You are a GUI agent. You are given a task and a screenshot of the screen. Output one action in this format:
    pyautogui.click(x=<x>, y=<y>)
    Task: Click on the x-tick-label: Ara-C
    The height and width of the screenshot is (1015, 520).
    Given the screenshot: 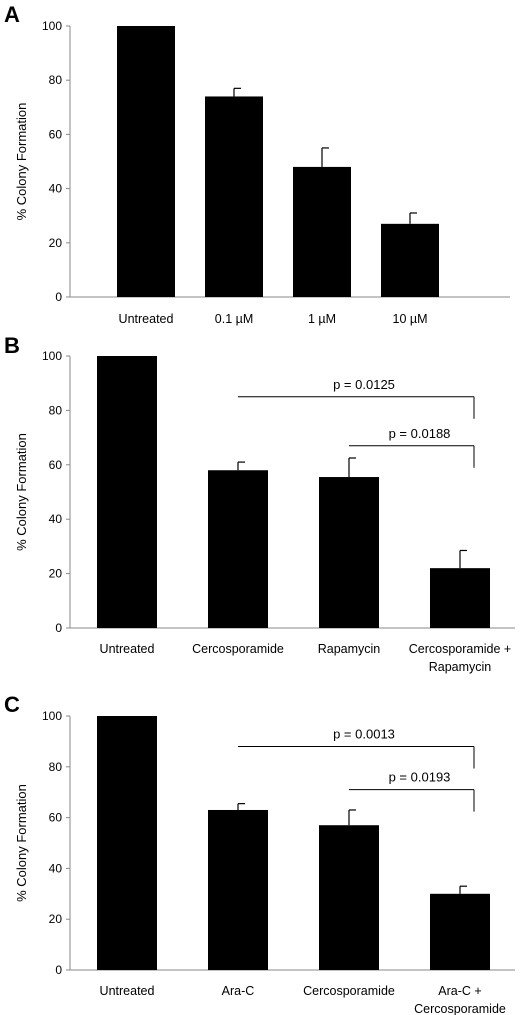 What is the action you would take?
    pyautogui.click(x=238, y=991)
    